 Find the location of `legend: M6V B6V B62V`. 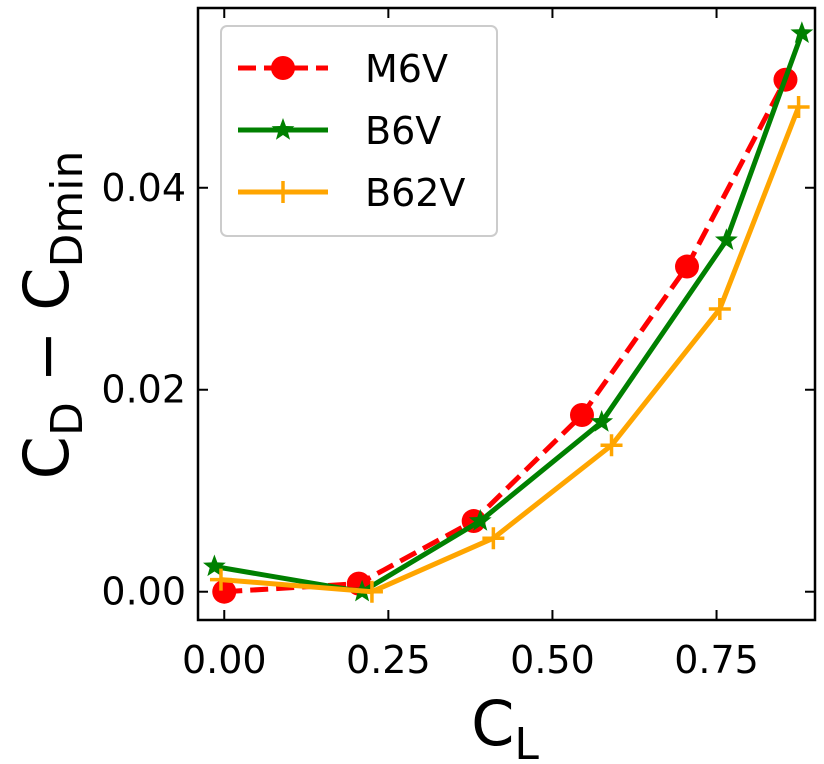

legend: M6V B6V B62V is located at coordinates (359, 131).